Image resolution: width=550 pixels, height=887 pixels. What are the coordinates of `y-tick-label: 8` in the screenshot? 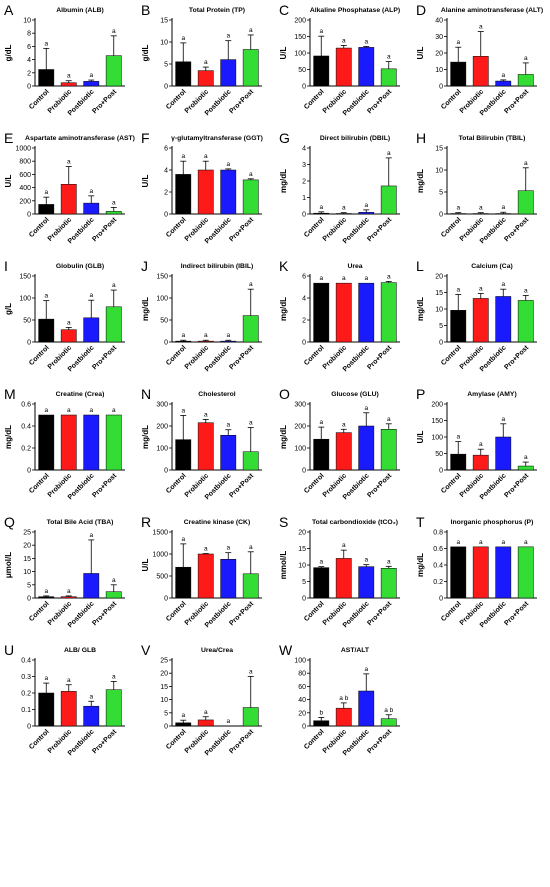 It's located at (29, 34).